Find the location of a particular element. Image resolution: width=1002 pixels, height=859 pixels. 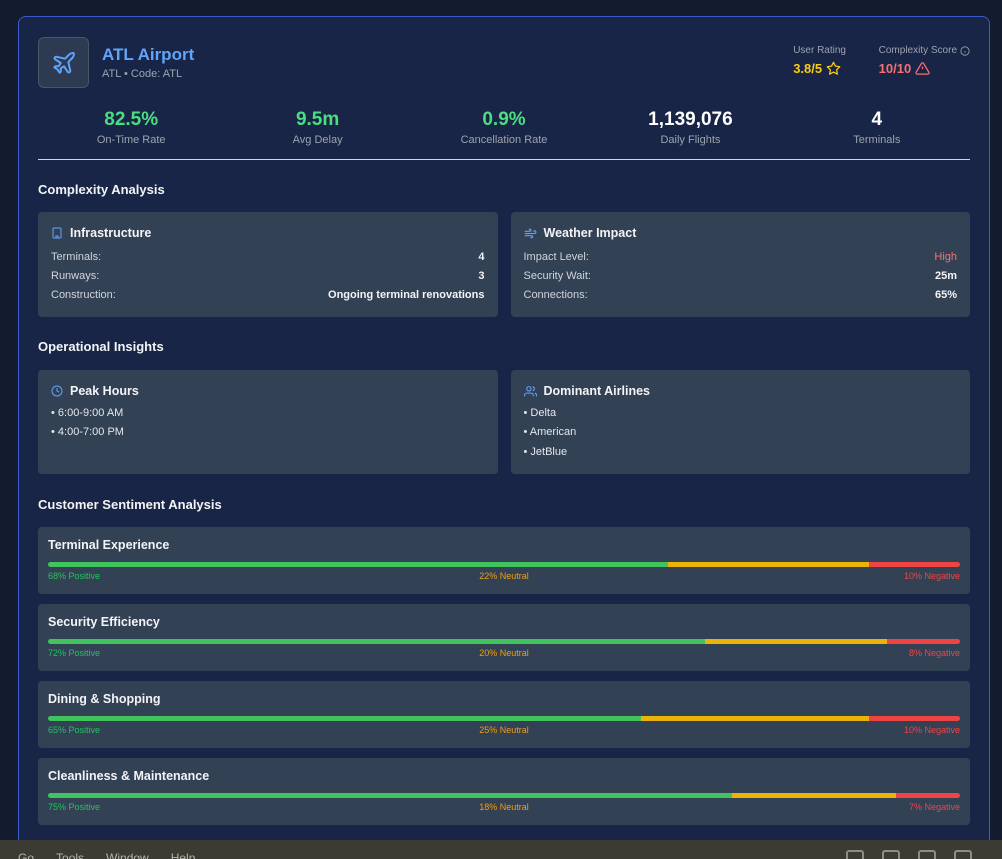

menu-help: Help is located at coordinates (183, 855).